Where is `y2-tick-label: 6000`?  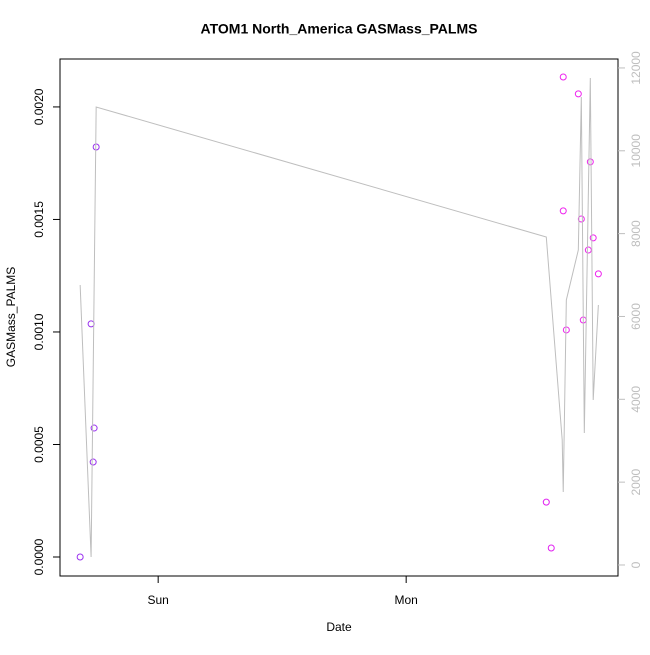
y2-tick-label: 6000 is located at coordinates (636, 316).